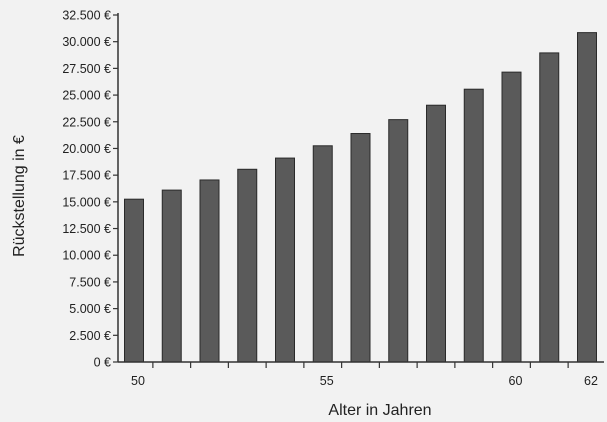 This screenshot has height=422, width=607. Describe the element at coordinates (364, 375) in the screenshot. I see `x-ticks-group: 50 55 60 62` at that location.